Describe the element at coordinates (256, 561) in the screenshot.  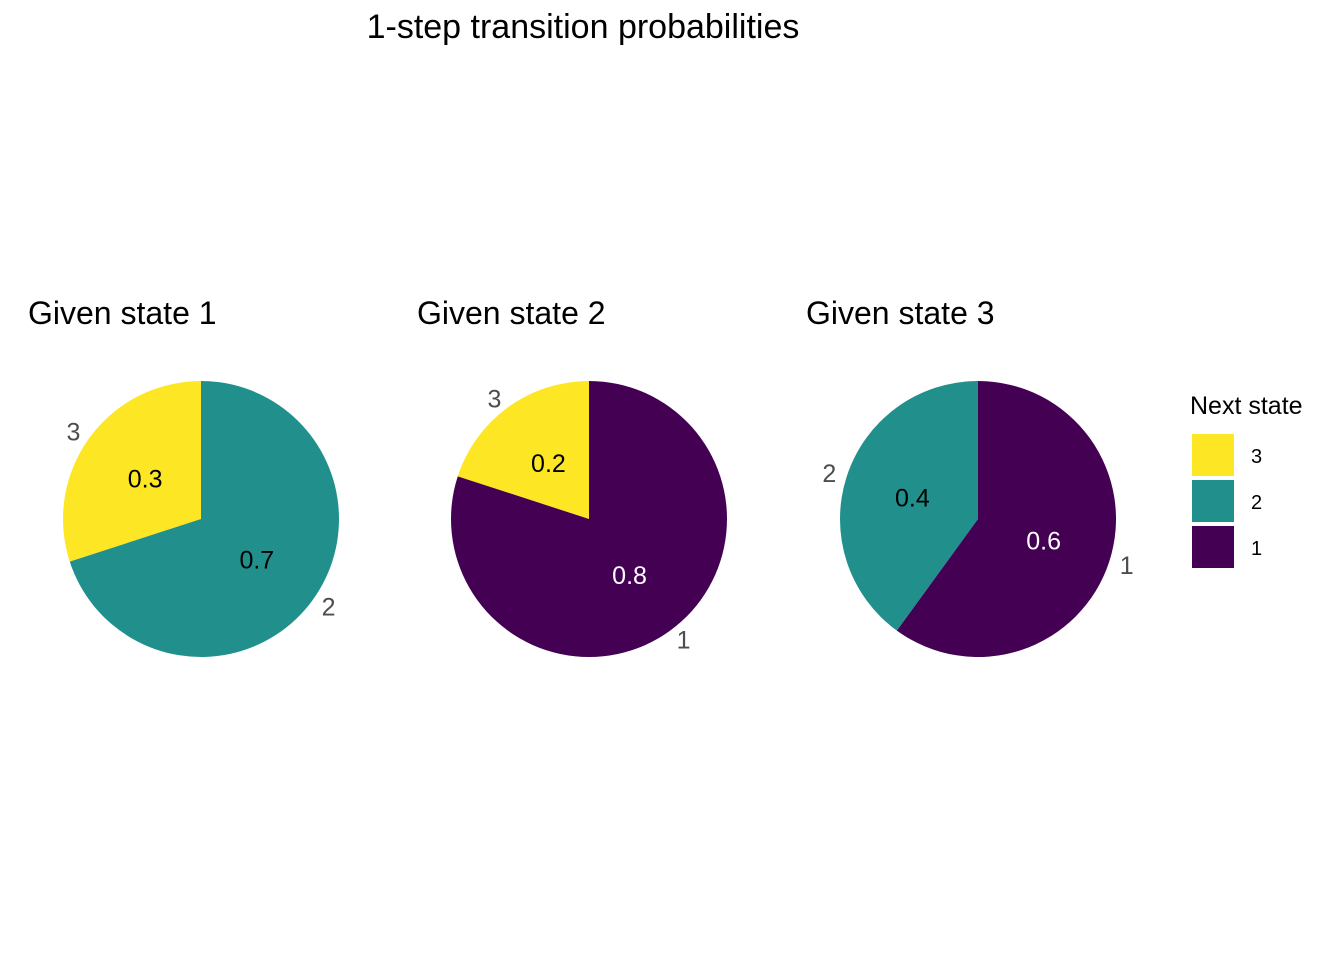
I see `slice-value-label: 0.7` at that location.